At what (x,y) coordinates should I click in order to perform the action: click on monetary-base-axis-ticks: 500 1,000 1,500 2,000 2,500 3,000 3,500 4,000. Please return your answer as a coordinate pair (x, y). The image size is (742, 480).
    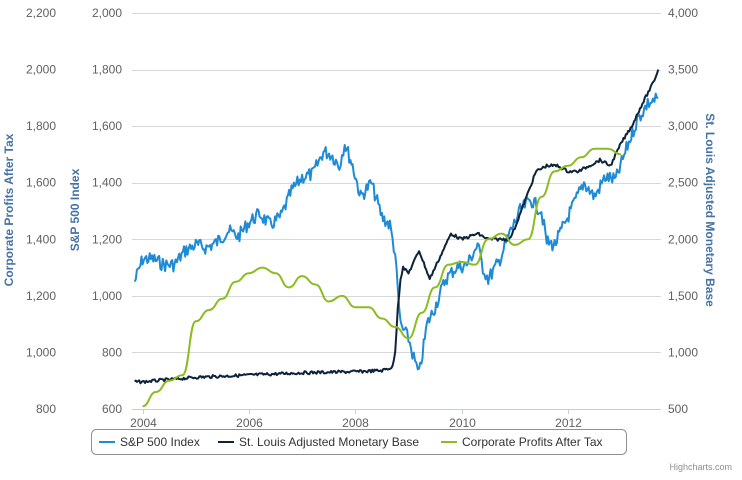
    Looking at the image, I should click on (683, 211).